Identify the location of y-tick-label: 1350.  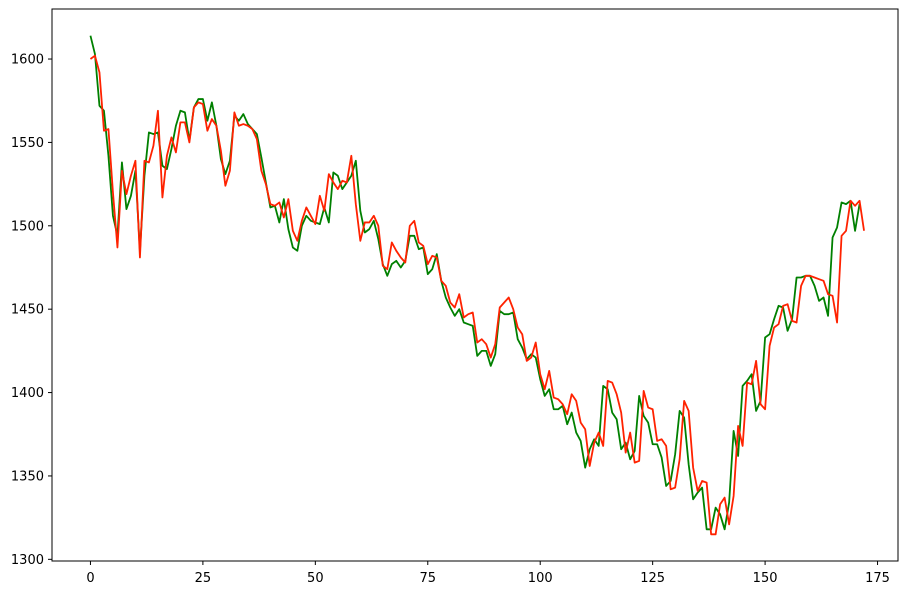
(27, 476).